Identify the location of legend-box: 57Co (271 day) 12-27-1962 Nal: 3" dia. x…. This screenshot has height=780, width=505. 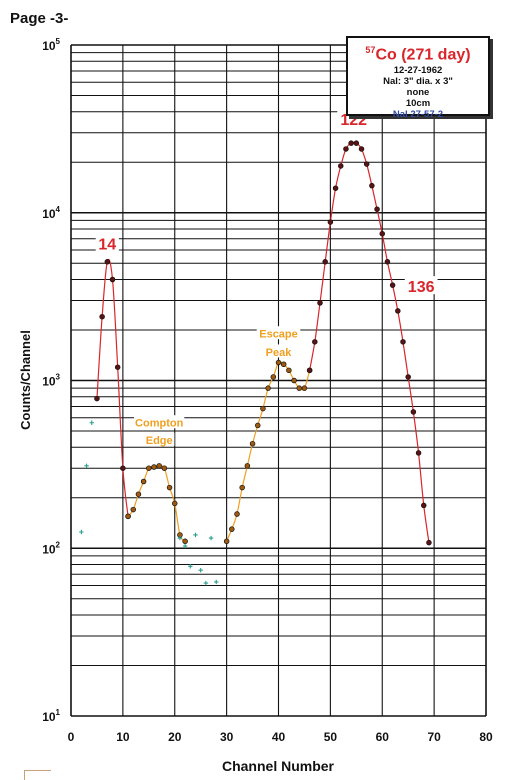
(418, 78).